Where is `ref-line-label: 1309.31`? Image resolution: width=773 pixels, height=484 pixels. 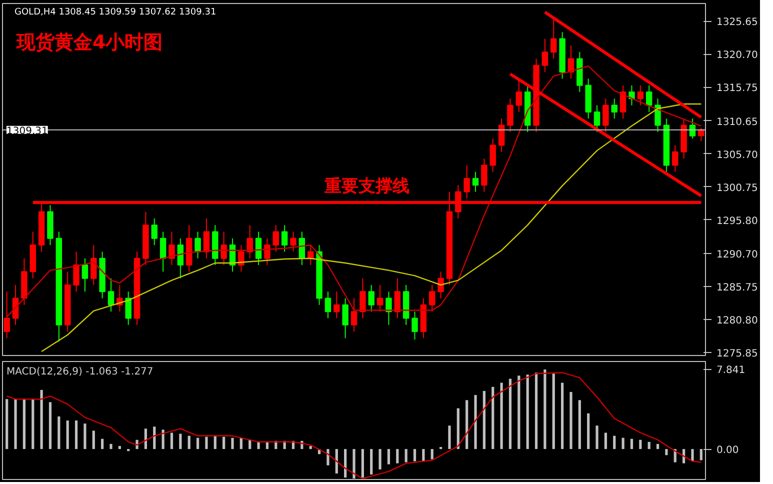
ref-line-label: 1309.31 is located at coordinates (27, 131).